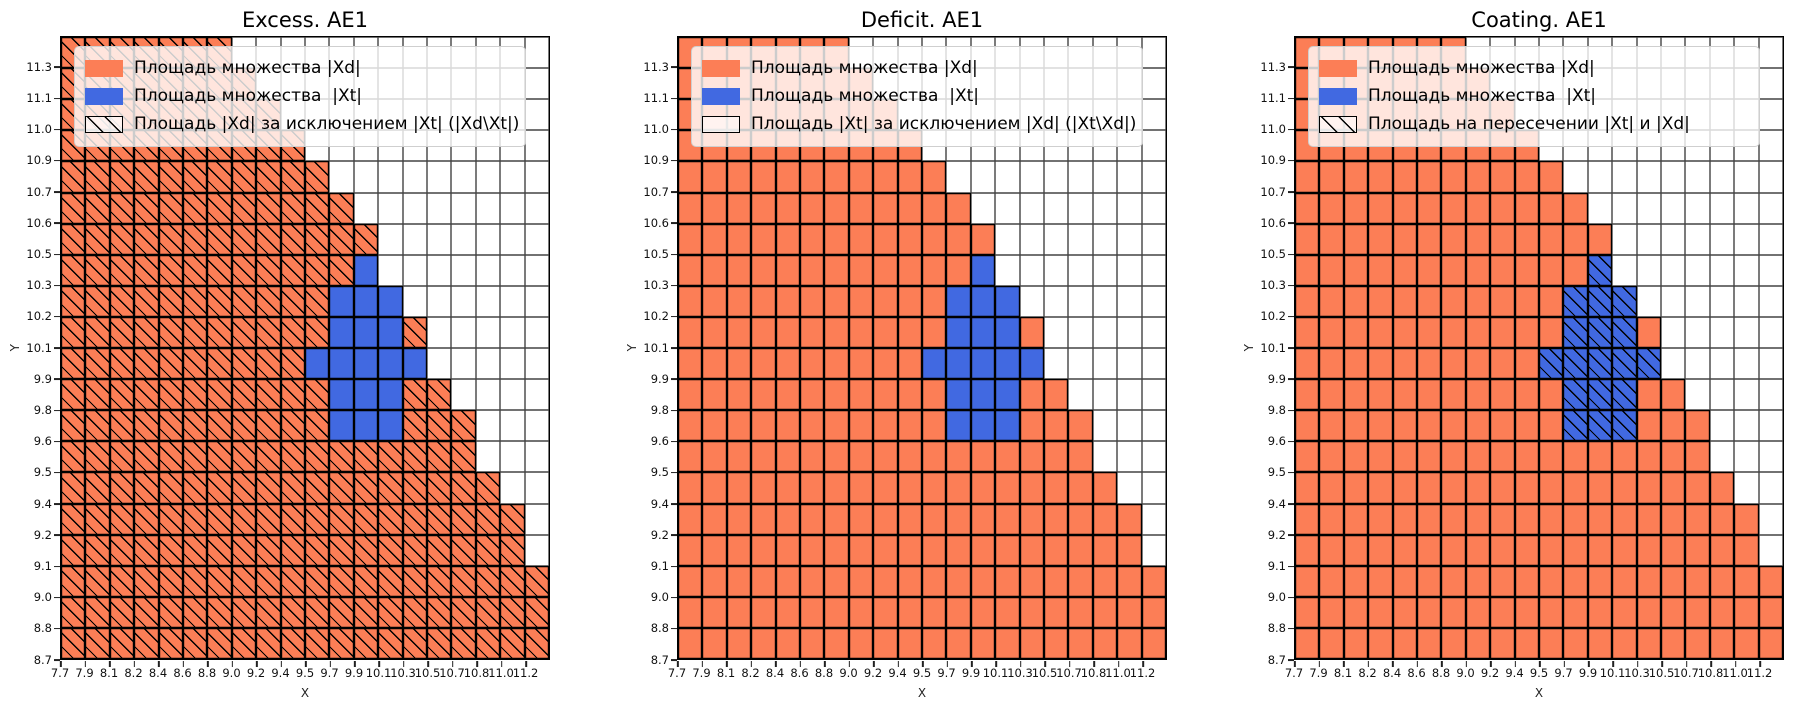 Image resolution: width=1796 pixels, height=709 pixels. I want to click on y-tick-label: 9.6, so click(1276, 440).